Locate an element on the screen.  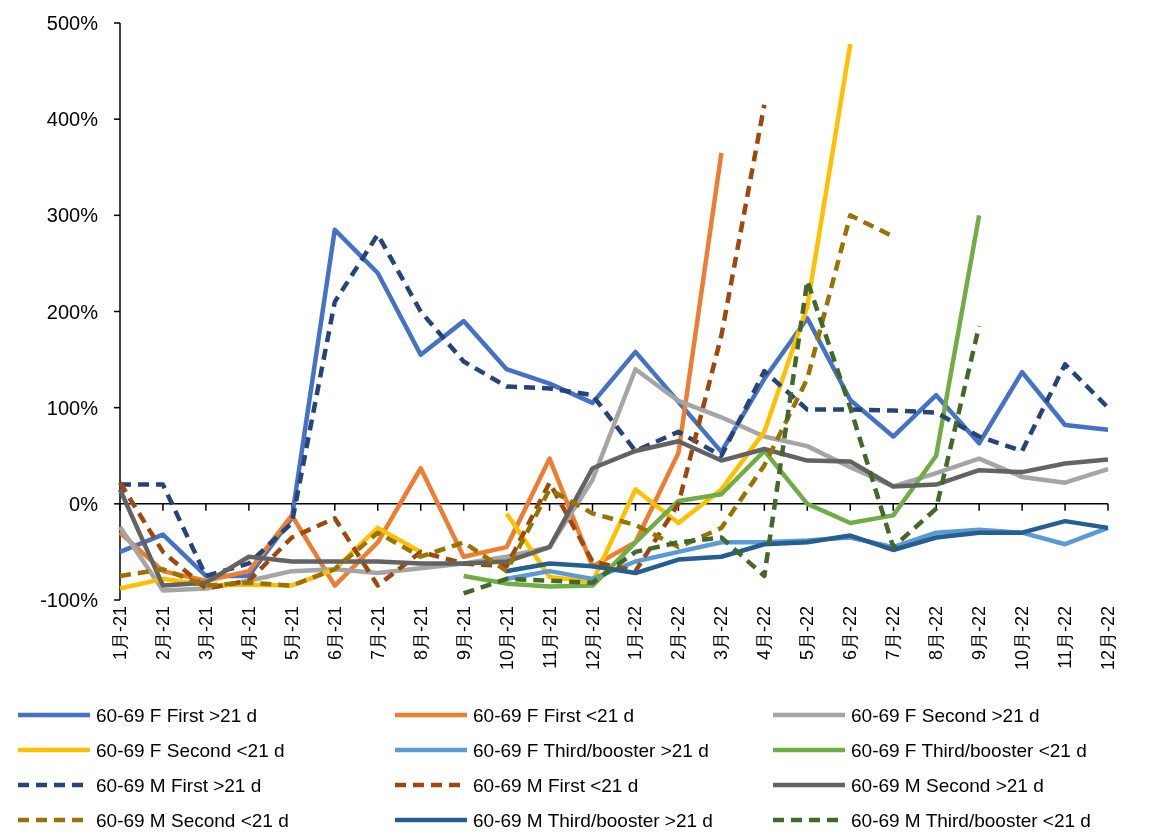
legend-label: 60-69 M First >21 d is located at coordinates (179, 785).